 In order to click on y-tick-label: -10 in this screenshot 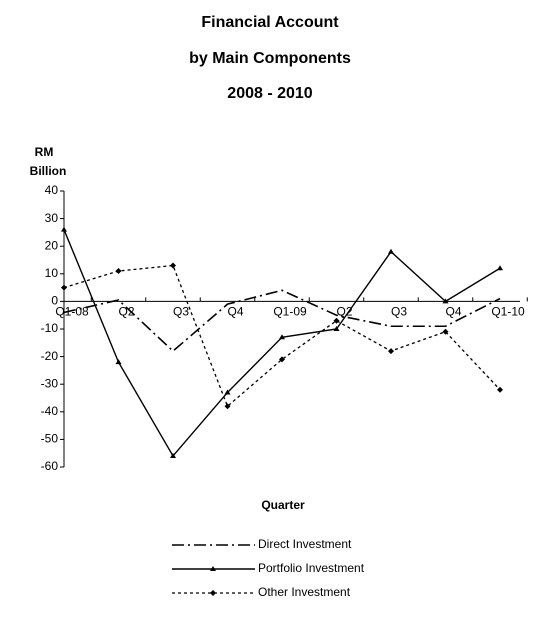, I will do `click(50, 328)`.